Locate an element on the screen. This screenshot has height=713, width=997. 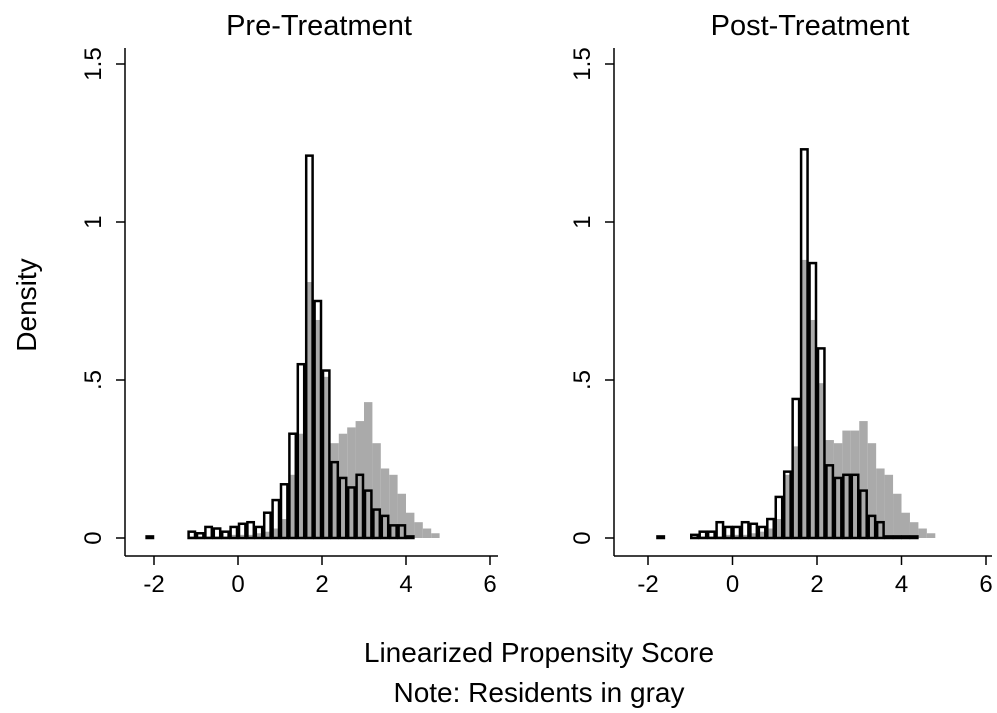
x-tick-label: 4 is located at coordinates (901, 584).